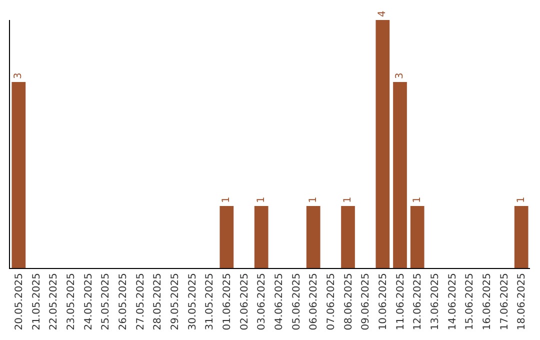 Image resolution: width=540 pixels, height=340 pixels. Describe the element at coordinates (296, 301) in the screenshot. I see `x-tick-label: 05.06.2025` at that location.